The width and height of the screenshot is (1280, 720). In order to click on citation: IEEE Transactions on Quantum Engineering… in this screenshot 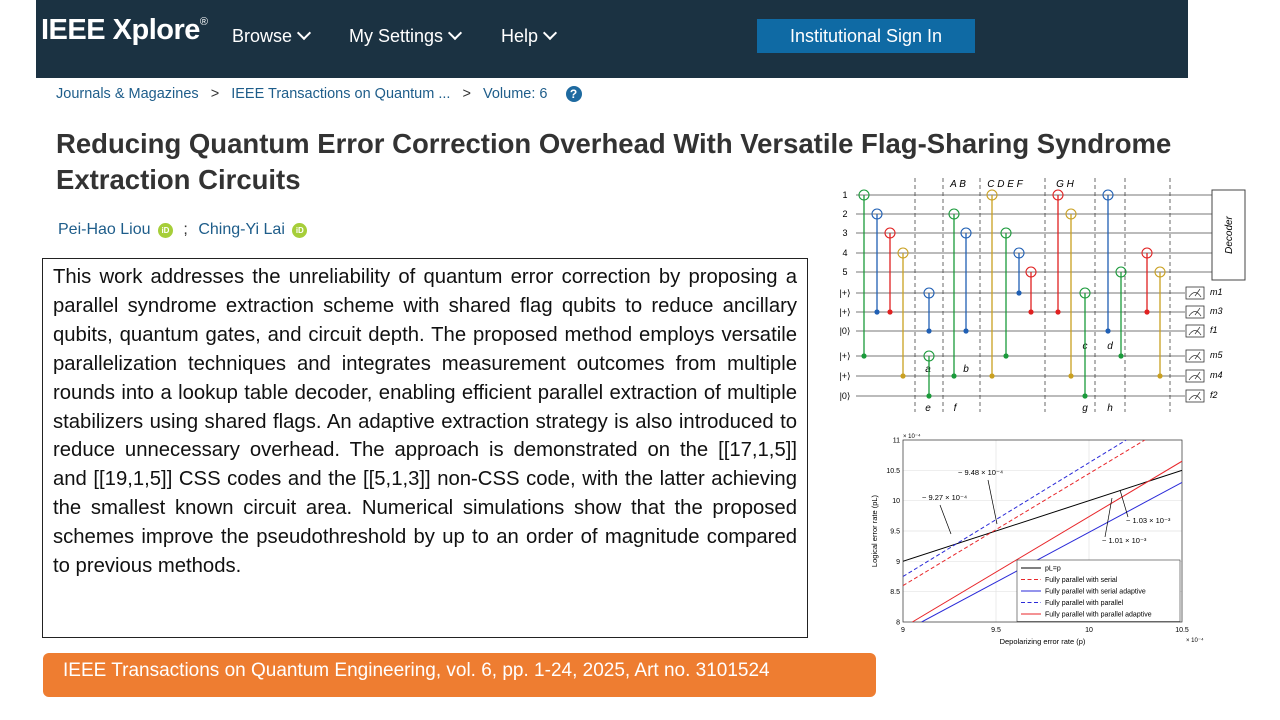, I will do `click(459, 675)`.